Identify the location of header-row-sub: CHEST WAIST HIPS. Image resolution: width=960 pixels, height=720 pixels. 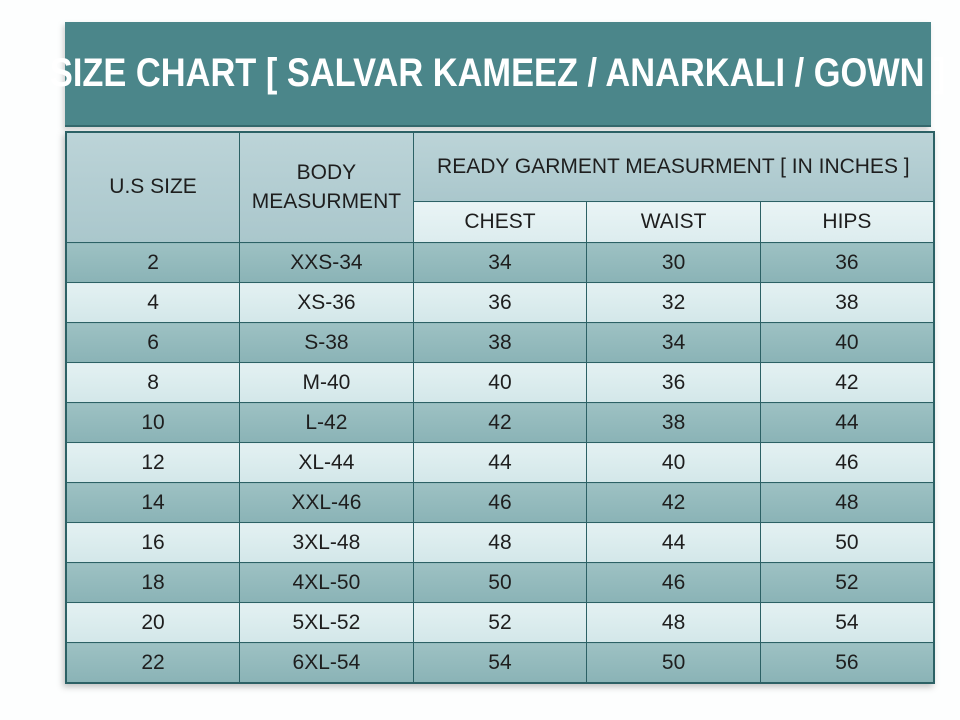
(500, 222).